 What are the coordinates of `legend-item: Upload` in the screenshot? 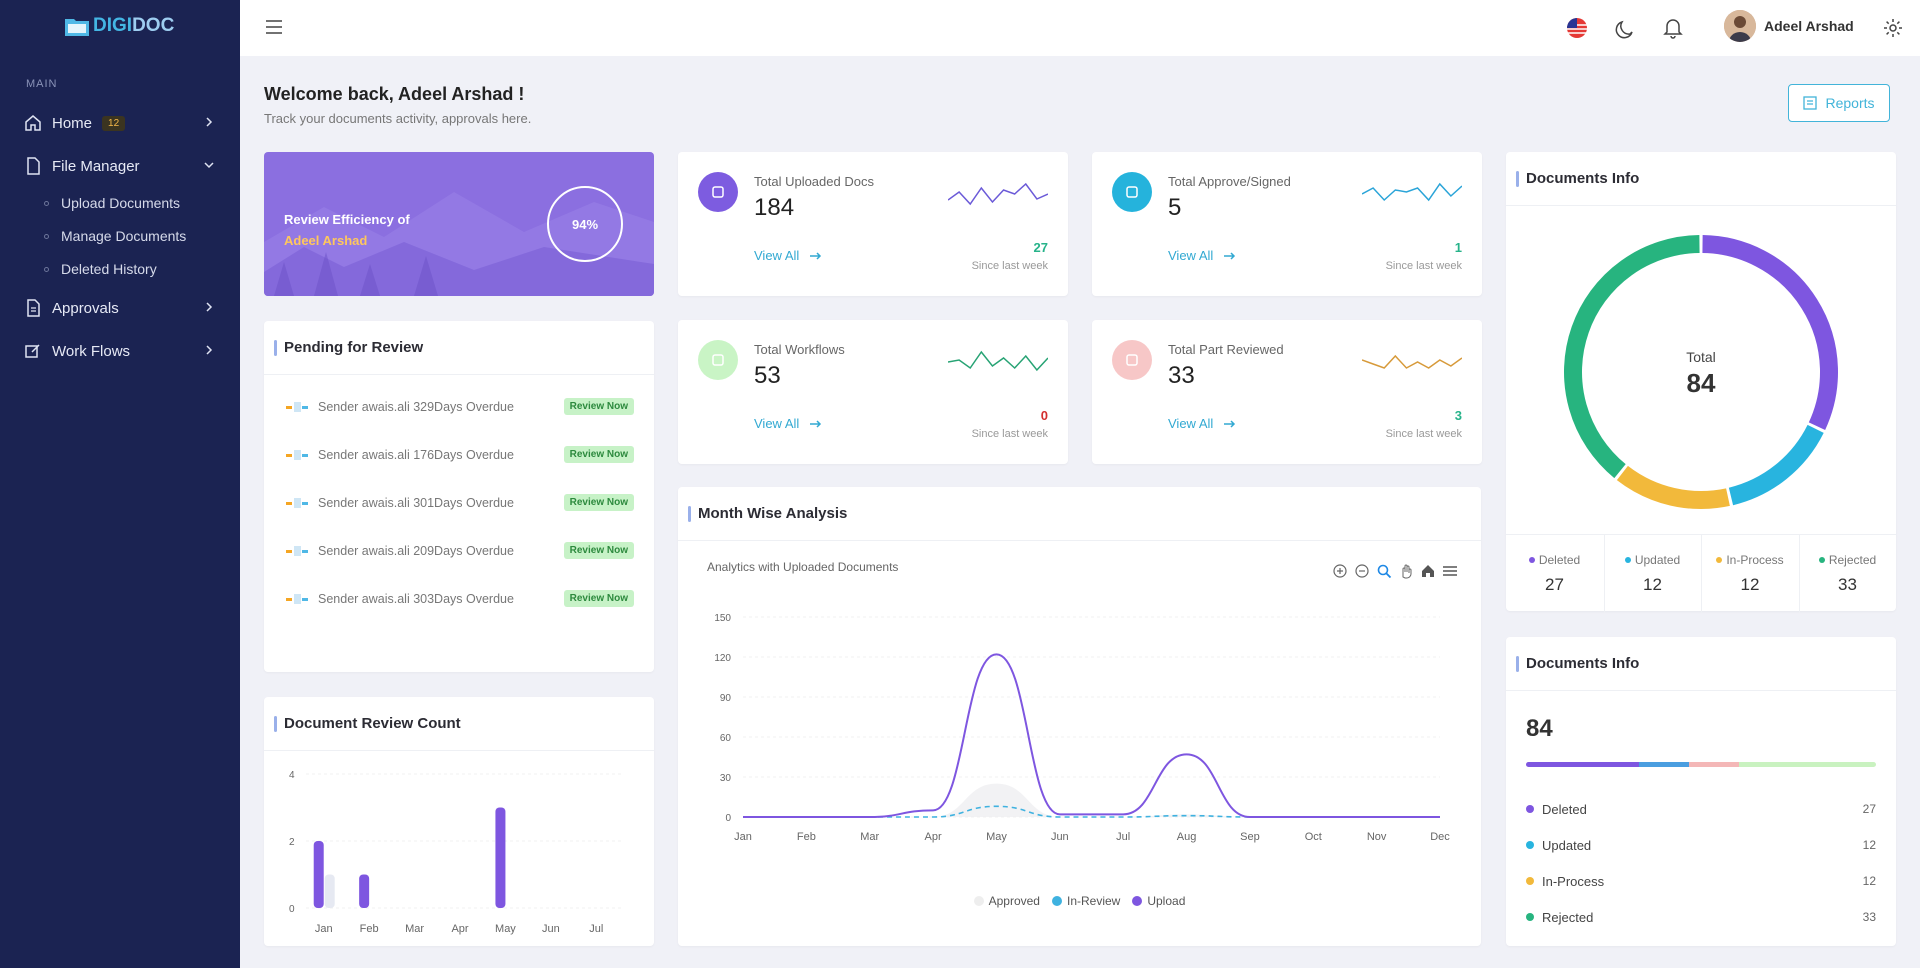 It's located at (1158, 901).